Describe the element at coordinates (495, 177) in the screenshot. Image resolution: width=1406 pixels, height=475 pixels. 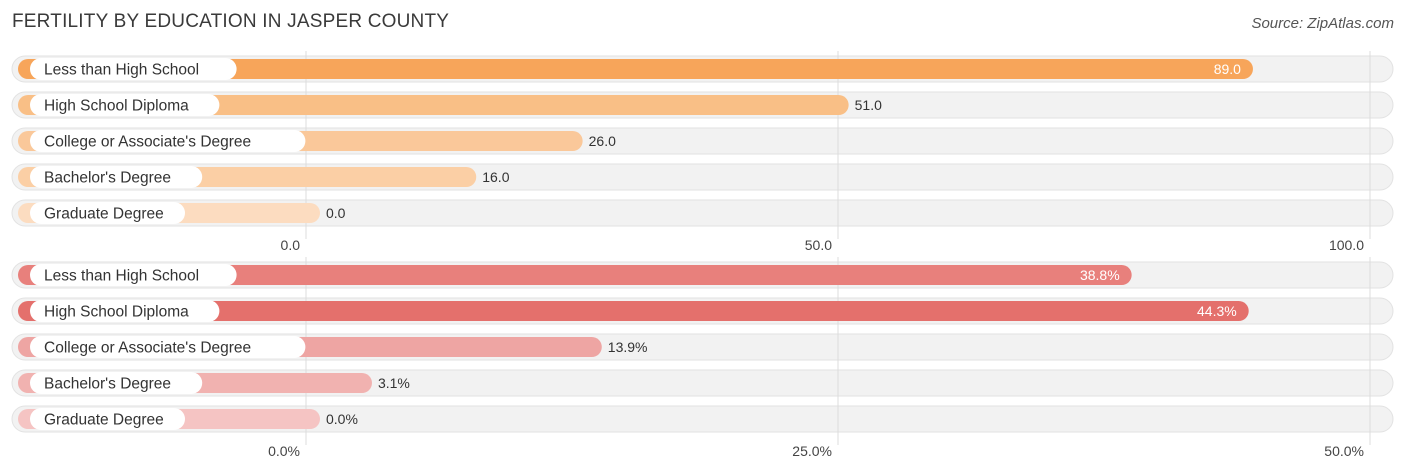
I see `value-label: 16.0` at that location.